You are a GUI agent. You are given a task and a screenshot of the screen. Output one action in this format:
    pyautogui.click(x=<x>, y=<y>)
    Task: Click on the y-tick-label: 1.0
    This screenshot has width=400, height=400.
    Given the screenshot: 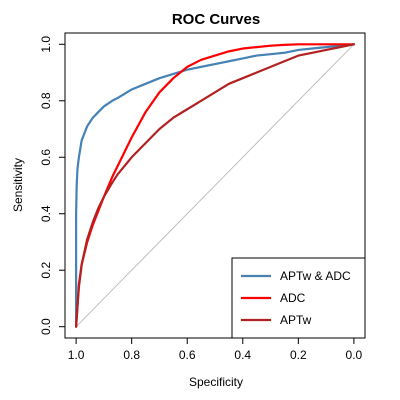 What is the action you would take?
    pyautogui.click(x=46, y=44)
    